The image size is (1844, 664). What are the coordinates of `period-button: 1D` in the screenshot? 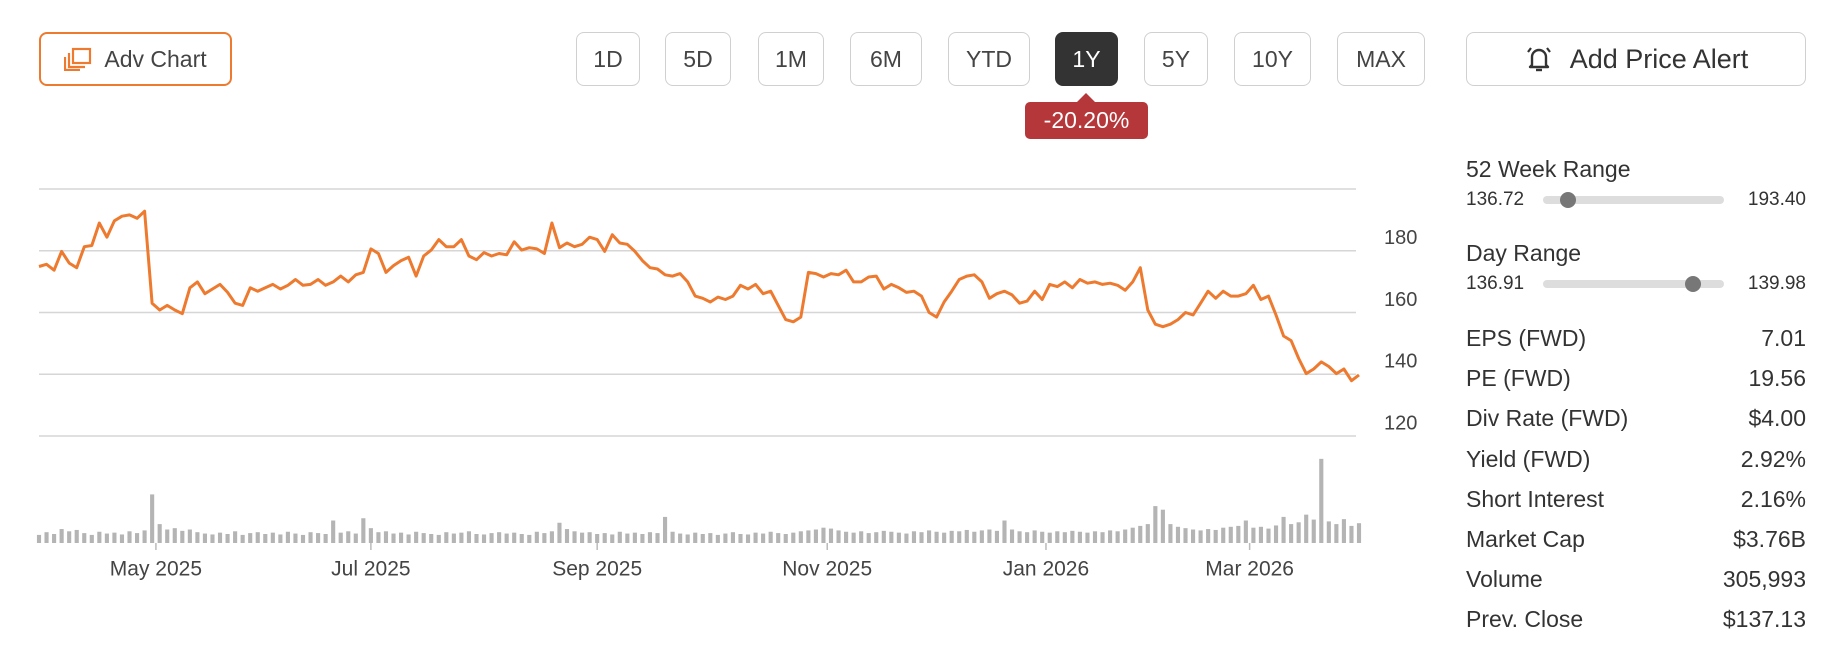 It's located at (608, 59).